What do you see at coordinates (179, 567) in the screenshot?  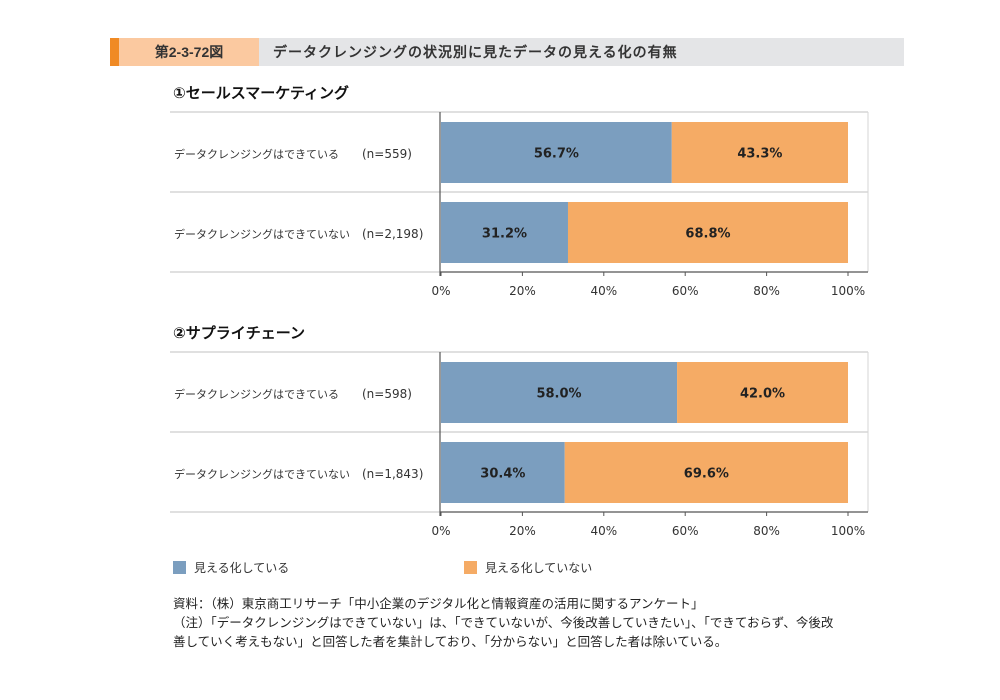 I see `legend-swatch-visualized` at bounding box center [179, 567].